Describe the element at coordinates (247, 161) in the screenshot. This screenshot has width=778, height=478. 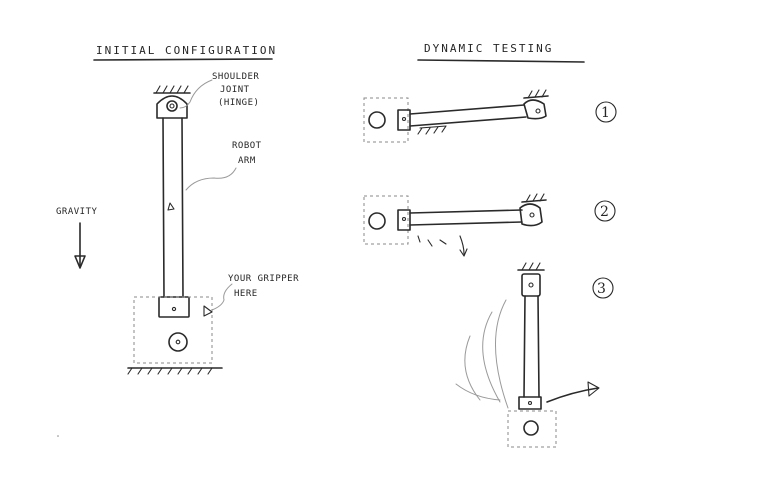
I see `svg-text: ARM` at that location.